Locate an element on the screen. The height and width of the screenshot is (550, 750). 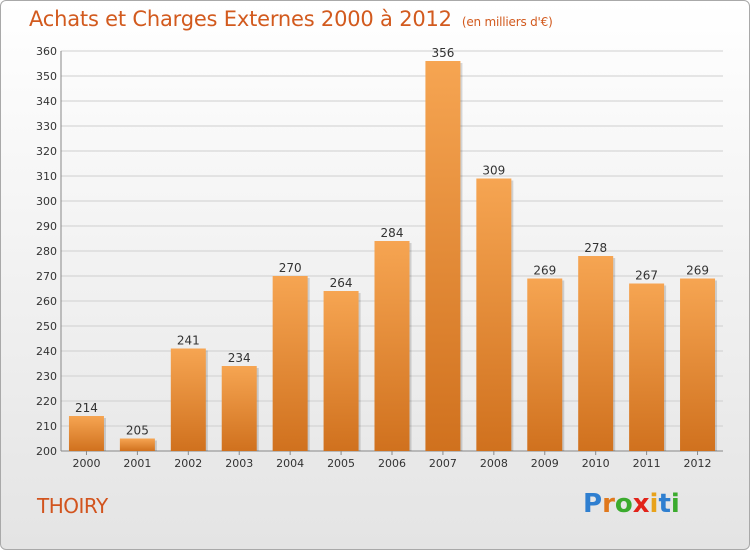
value-label-2012: 269 is located at coordinates (697, 271).